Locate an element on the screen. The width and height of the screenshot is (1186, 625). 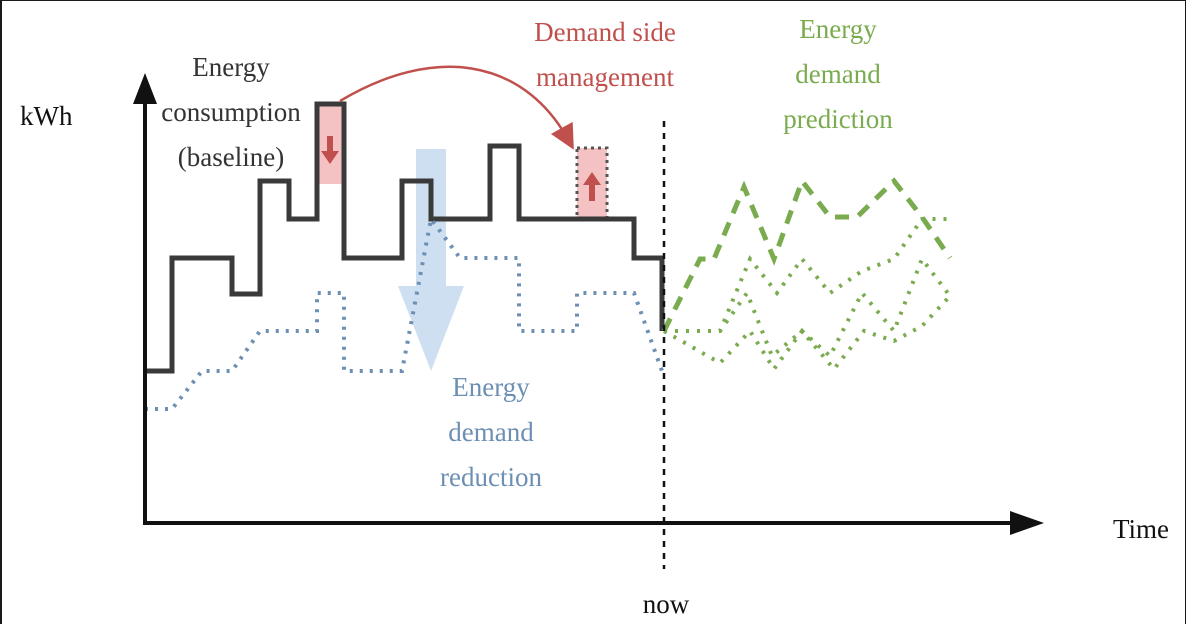
baseline-label-3: (baseline) is located at coordinates (231, 157).